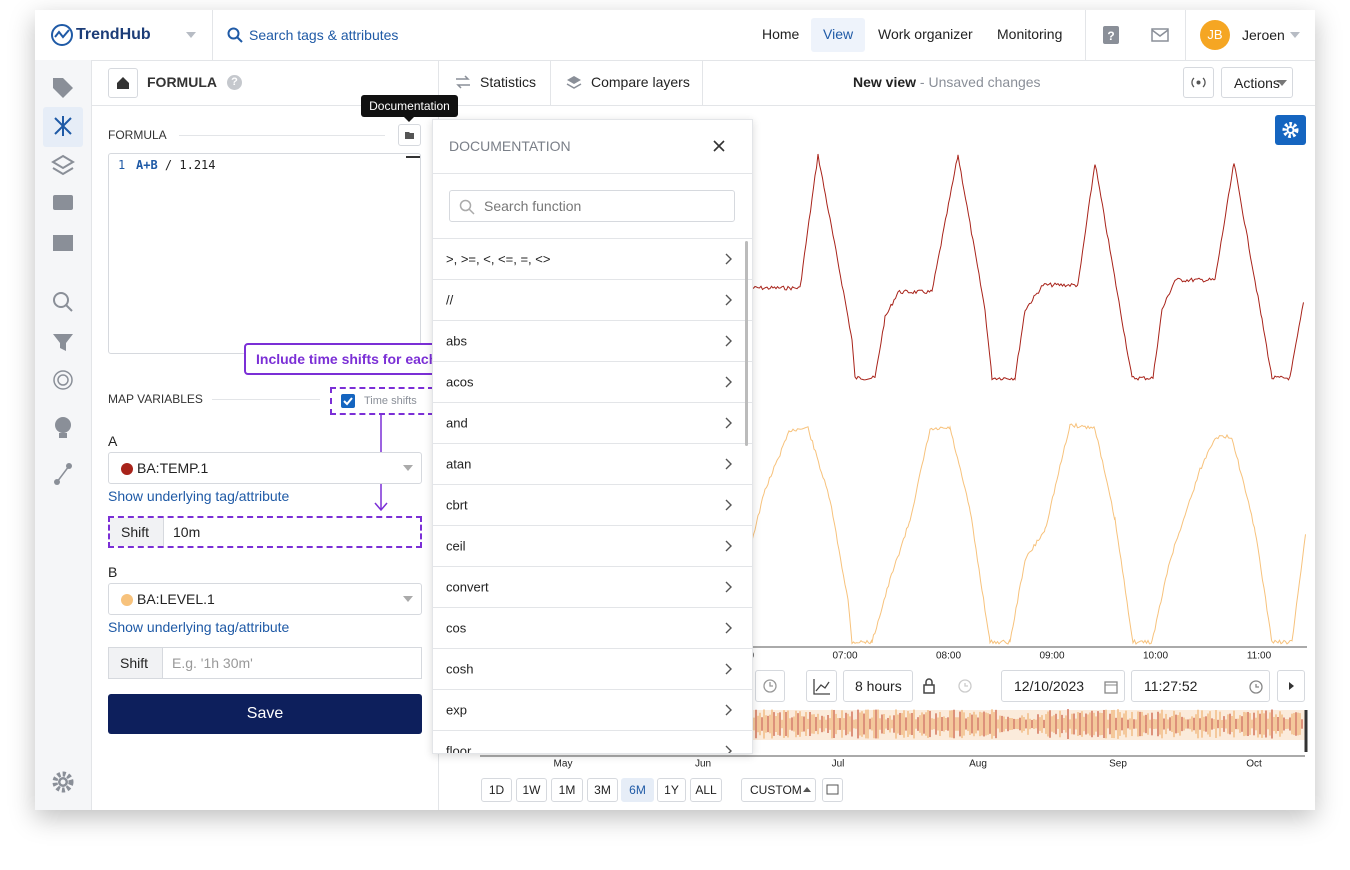 This screenshot has height=870, width=1350. I want to click on time-box: 11:27:52, so click(1200, 686).